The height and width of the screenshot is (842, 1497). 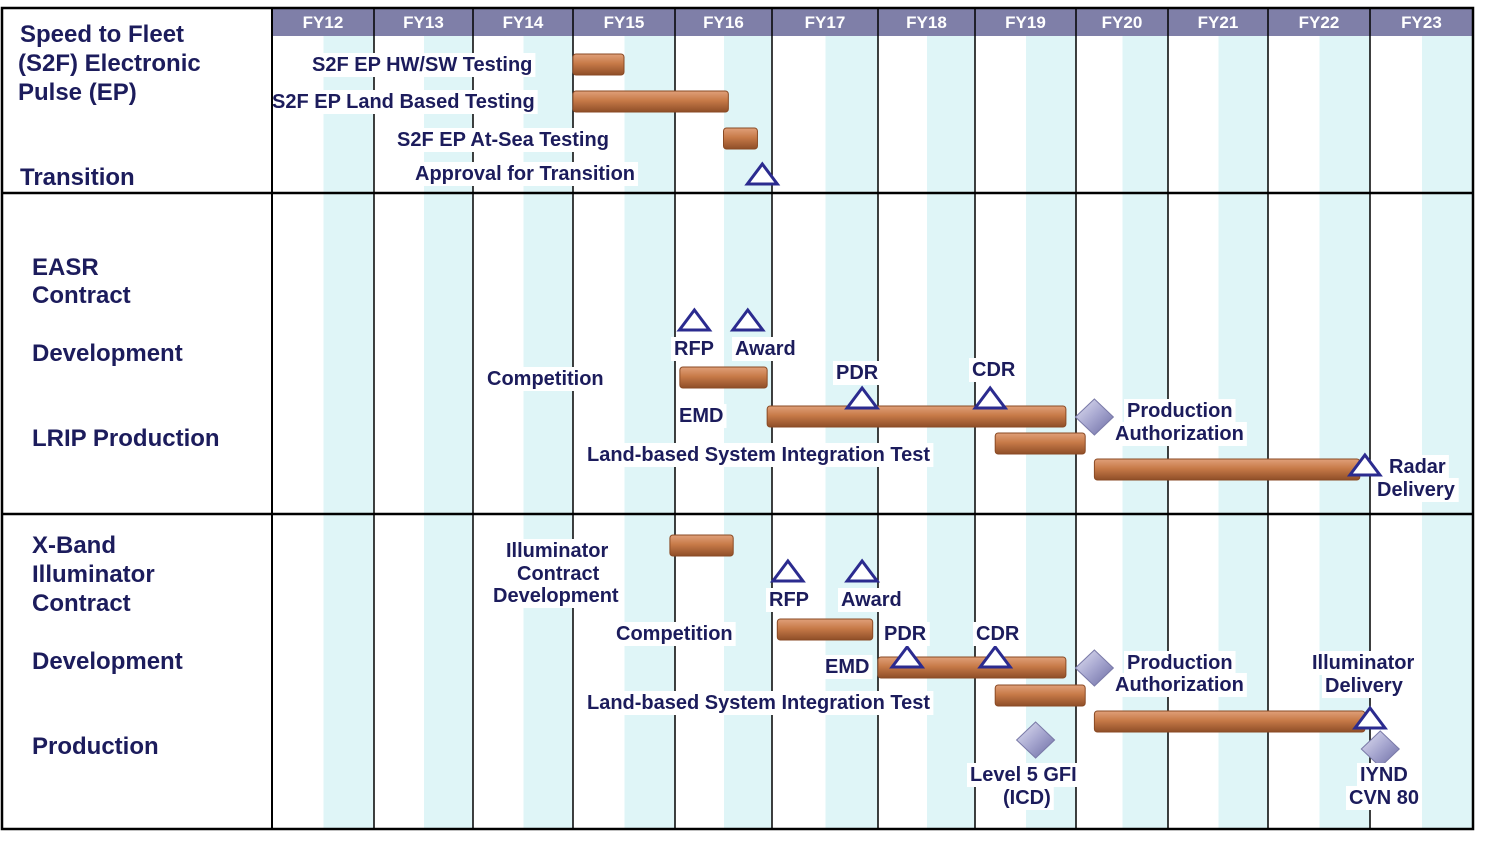 I want to click on stripe-fy18, so click(x=950, y=432).